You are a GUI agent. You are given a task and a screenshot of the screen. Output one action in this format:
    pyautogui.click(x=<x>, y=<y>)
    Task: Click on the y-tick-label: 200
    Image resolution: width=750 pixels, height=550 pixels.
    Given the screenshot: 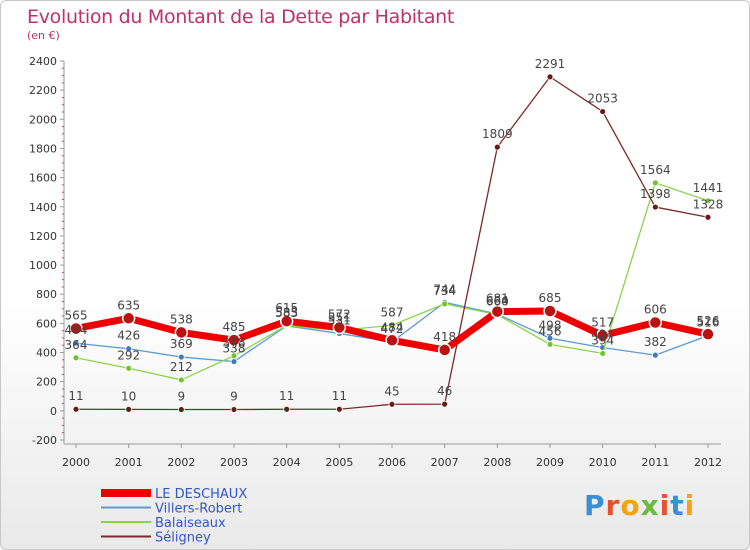 What is the action you would take?
    pyautogui.click(x=46, y=382)
    